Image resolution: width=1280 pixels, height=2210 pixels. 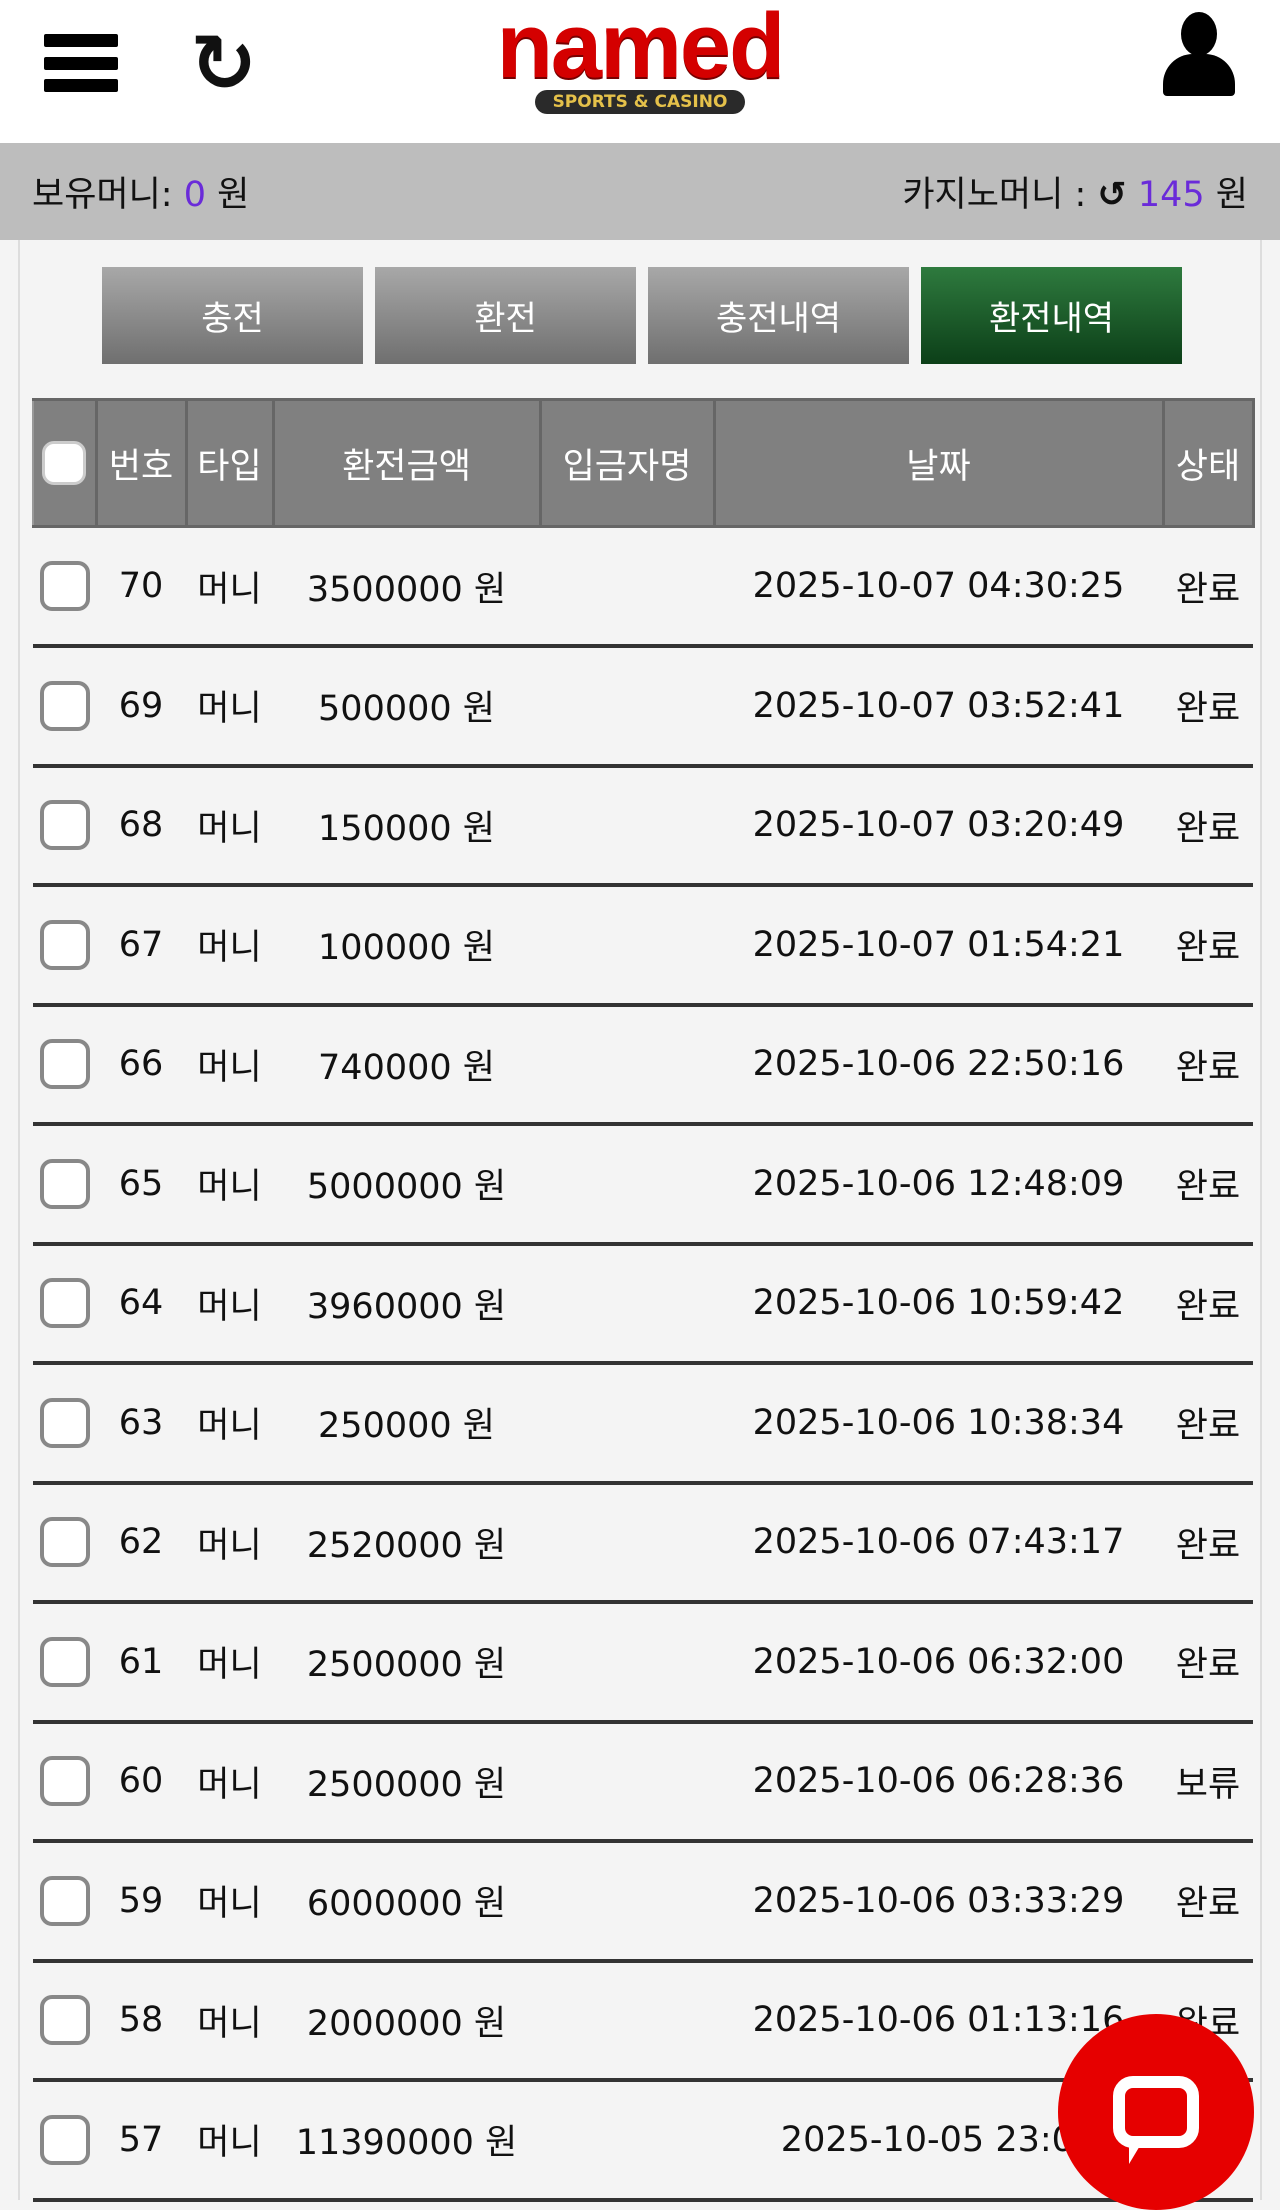 I want to click on header-status: 상태, so click(x=1208, y=463).